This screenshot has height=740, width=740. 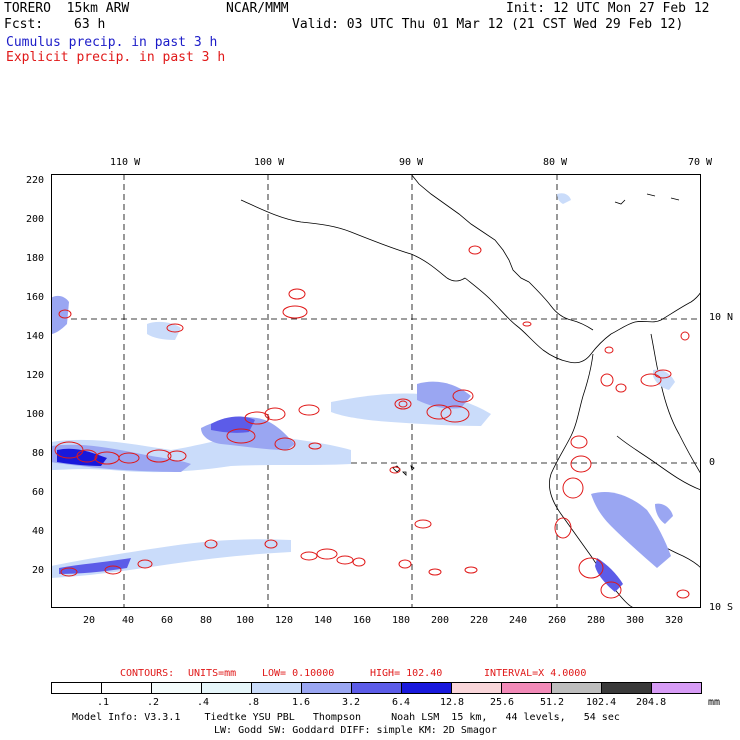 What do you see at coordinates (206, 620) in the screenshot?
I see `grid-x-label: 80` at bounding box center [206, 620].